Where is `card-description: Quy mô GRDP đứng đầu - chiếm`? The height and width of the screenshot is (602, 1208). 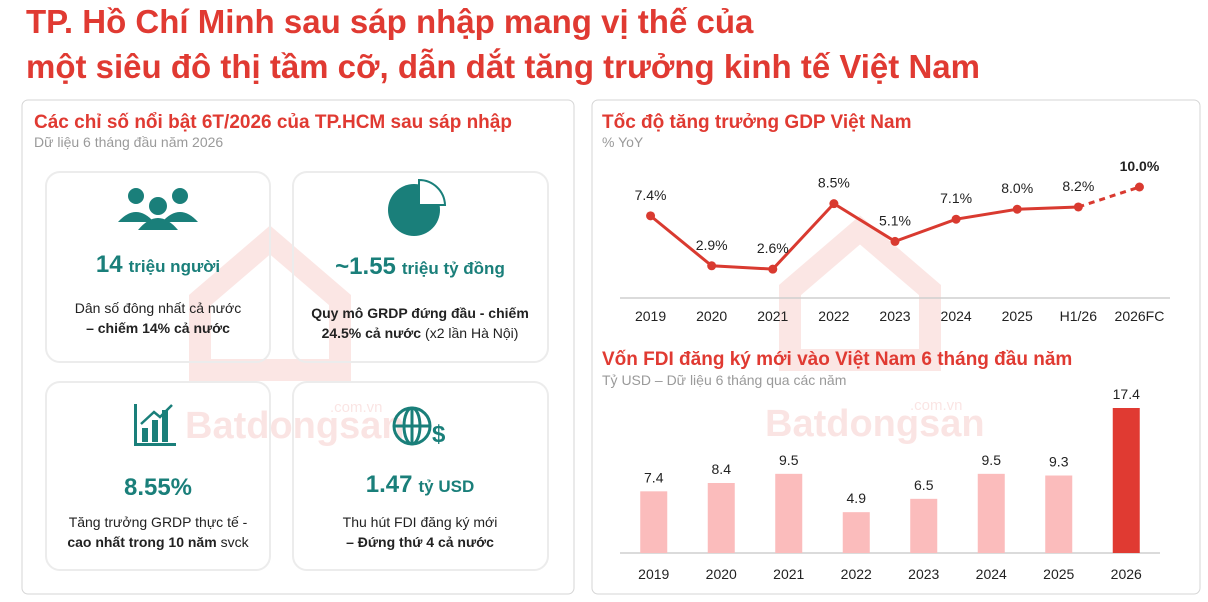 card-description: Quy mô GRDP đứng đầu - chiếm is located at coordinates (420, 313).